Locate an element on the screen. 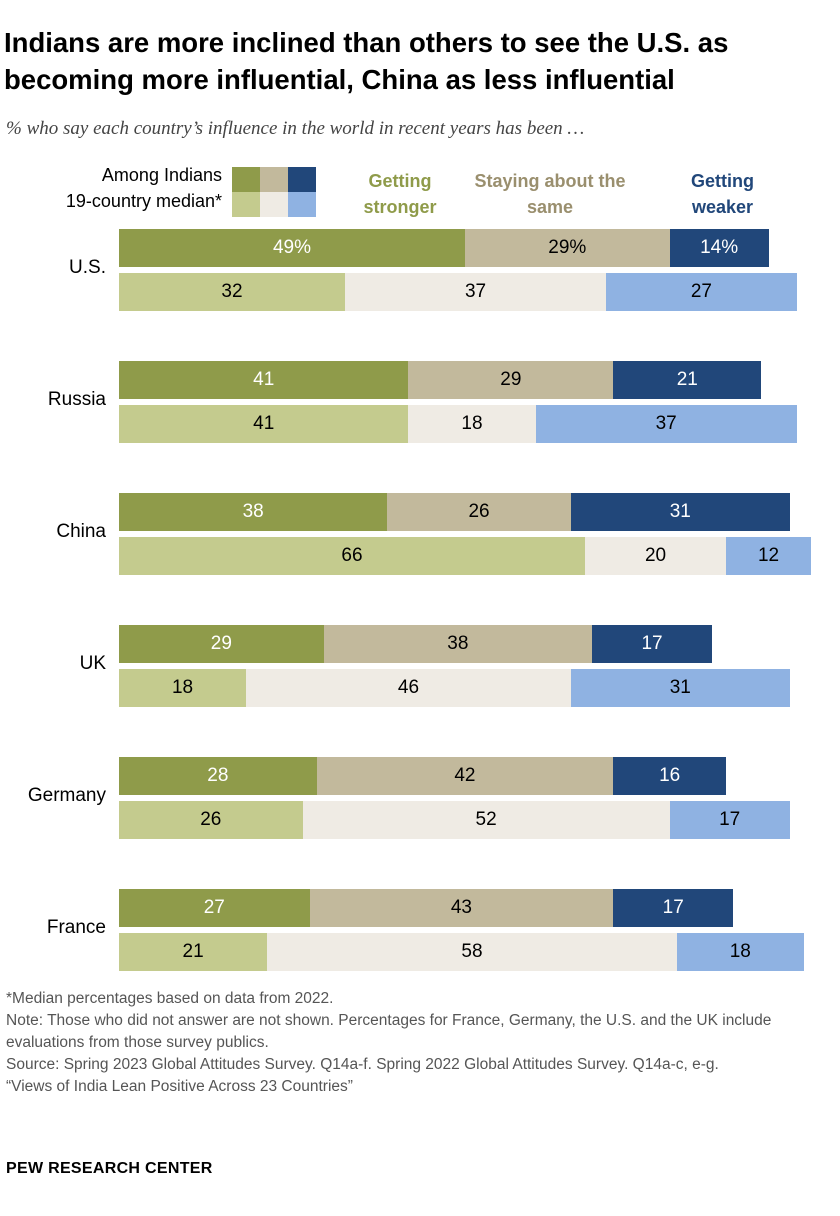  column-header-weaker: Getting weaker is located at coordinates (722, 194).